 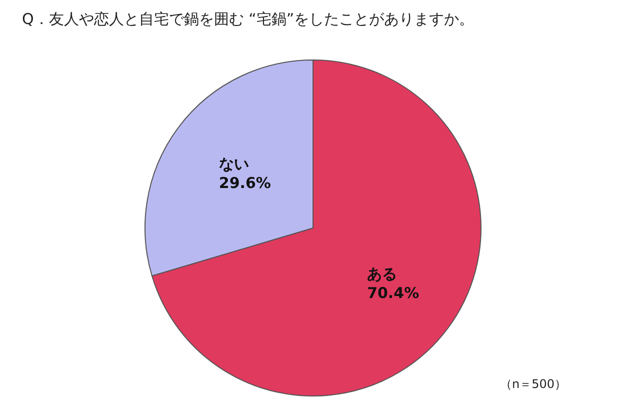 I want to click on slice-label: ない, so click(x=233, y=163).